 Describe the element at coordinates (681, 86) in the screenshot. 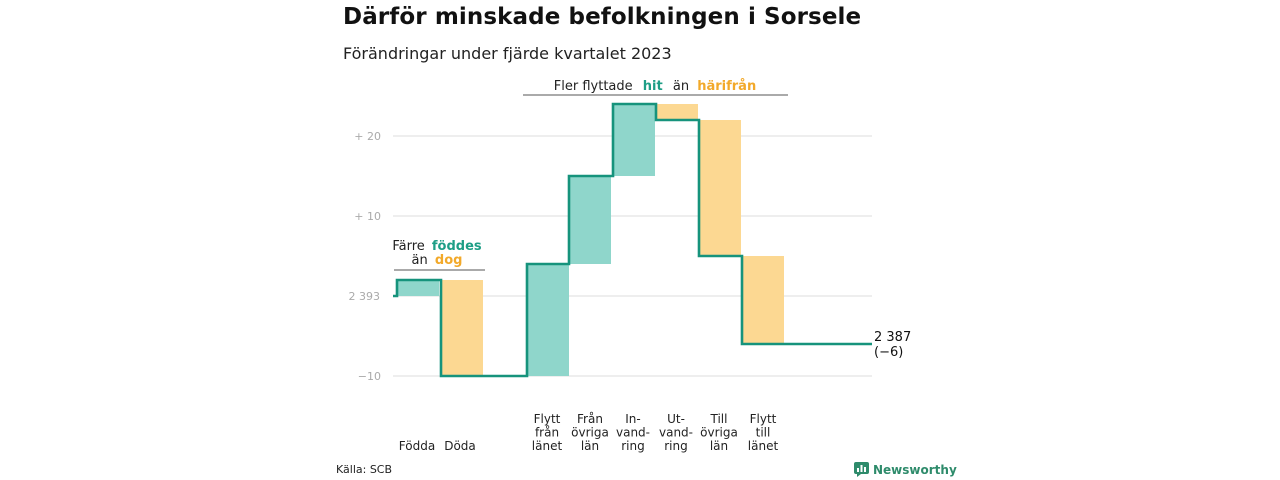

I see `moves-annotation-middle: än` at that location.